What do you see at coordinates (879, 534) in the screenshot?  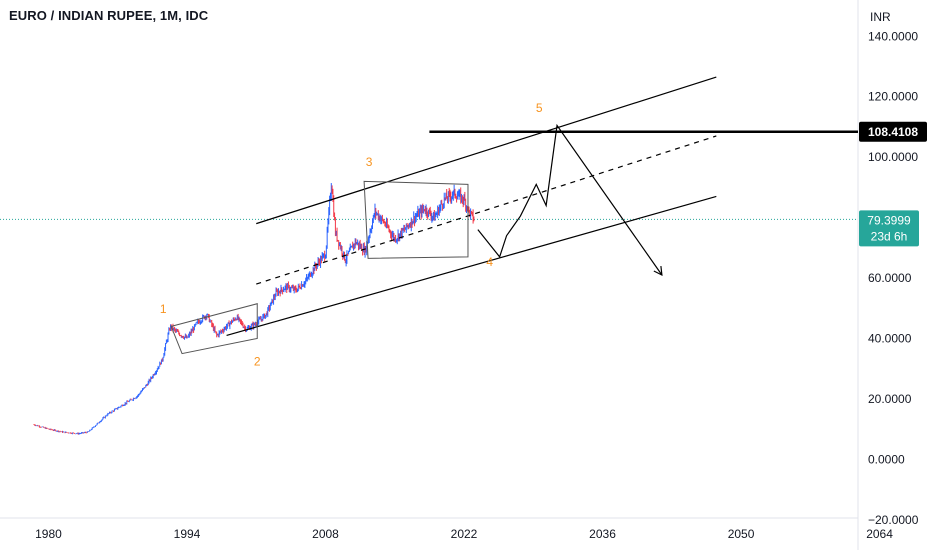 I see `time-tick-label: 2064` at bounding box center [879, 534].